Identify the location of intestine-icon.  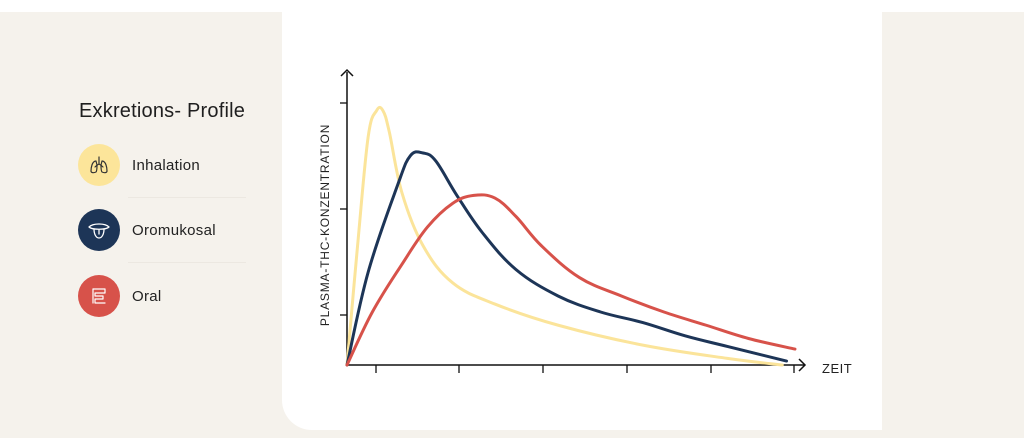
(99, 296).